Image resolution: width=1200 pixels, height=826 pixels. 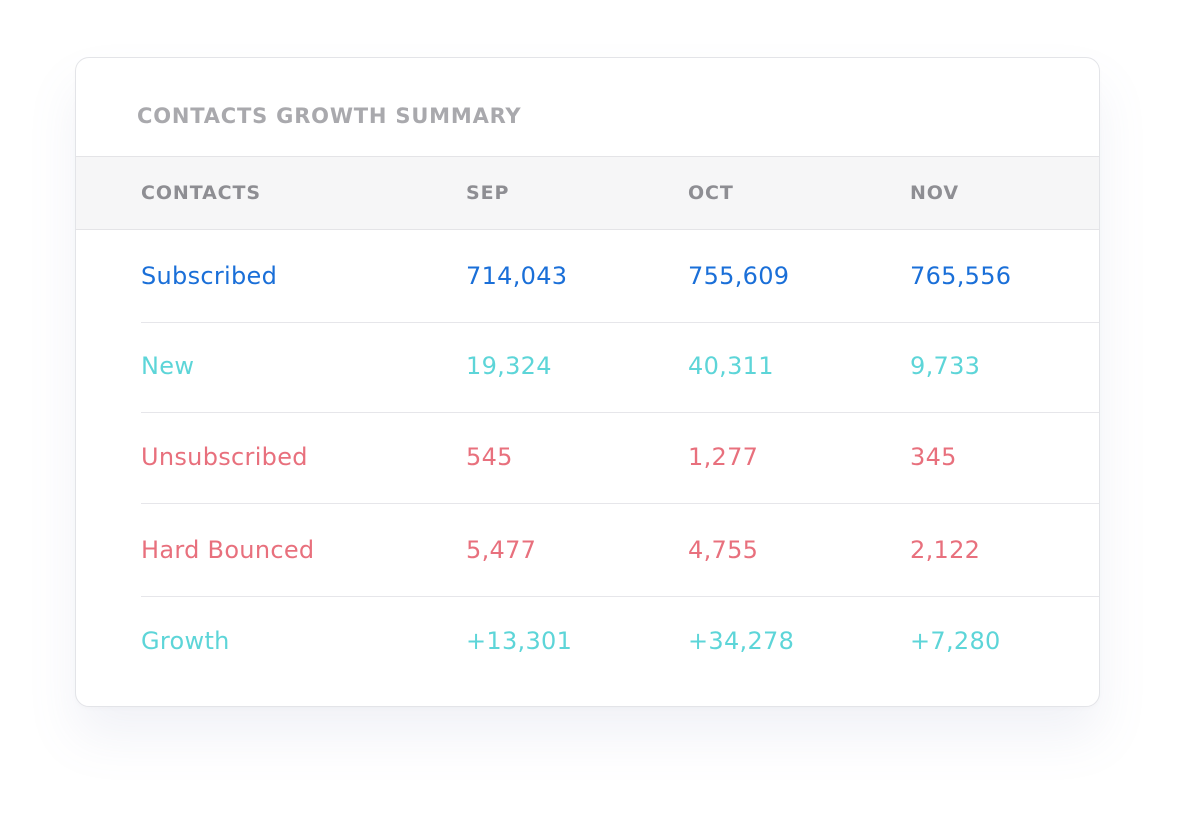 What do you see at coordinates (224, 457) in the screenshot?
I see `row-label: Unsubscribed` at bounding box center [224, 457].